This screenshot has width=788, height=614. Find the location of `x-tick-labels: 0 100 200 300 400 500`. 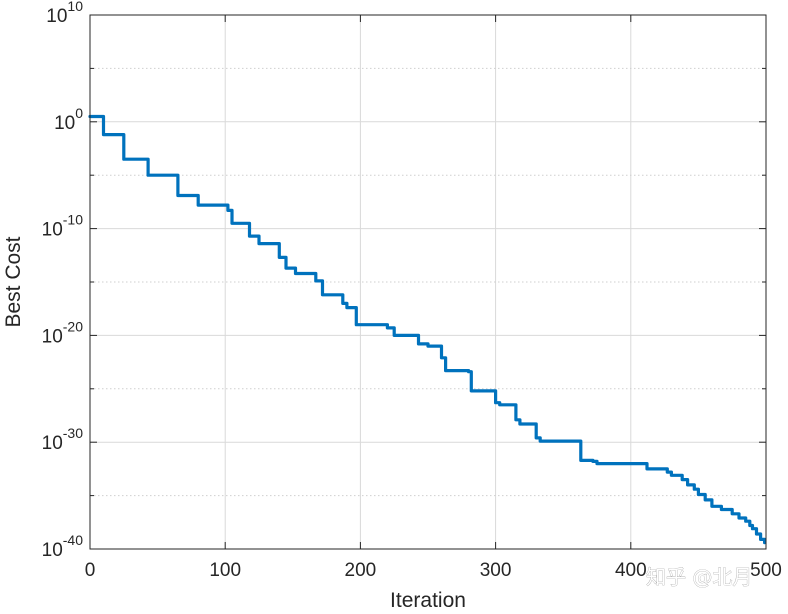

x-tick-labels: 0 100 200 300 400 500 is located at coordinates (433, 570).